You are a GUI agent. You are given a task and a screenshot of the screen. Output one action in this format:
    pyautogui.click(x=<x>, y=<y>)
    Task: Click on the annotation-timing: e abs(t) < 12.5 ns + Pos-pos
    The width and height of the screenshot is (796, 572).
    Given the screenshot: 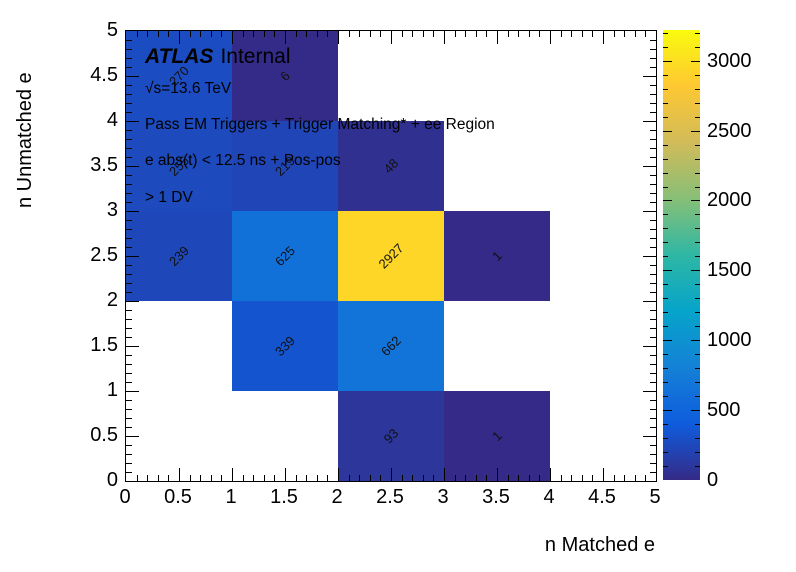 What is the action you would take?
    pyautogui.click(x=243, y=160)
    